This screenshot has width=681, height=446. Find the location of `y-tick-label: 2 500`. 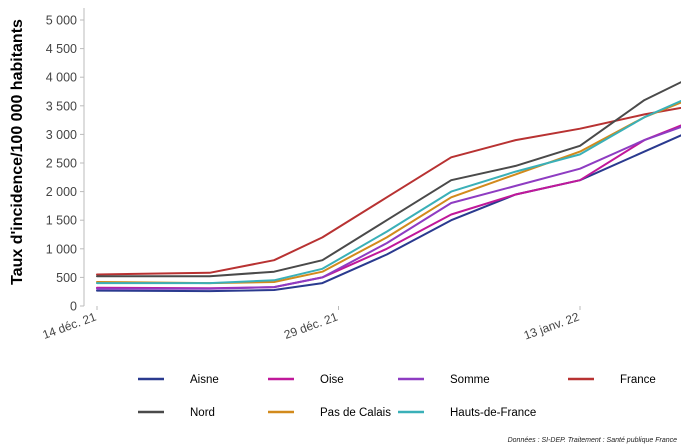

y-tick-label: 2 500 is located at coordinates (61, 164).